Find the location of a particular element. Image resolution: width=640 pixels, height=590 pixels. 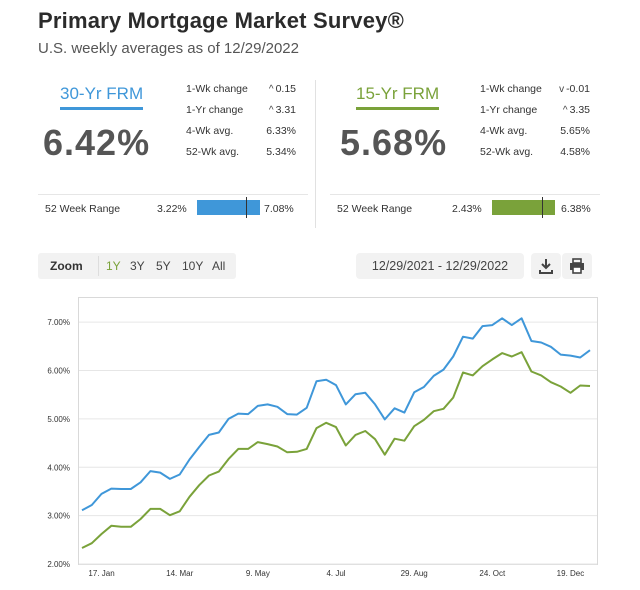

date-range-picker: 12/29/2021 - 12/29/2022 is located at coordinates (440, 266).